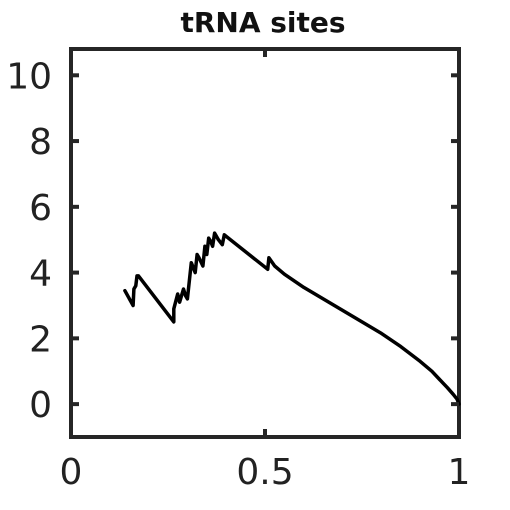  What do you see at coordinates (262, 22) in the screenshot?
I see `chart-title: tRNA sites` at bounding box center [262, 22].